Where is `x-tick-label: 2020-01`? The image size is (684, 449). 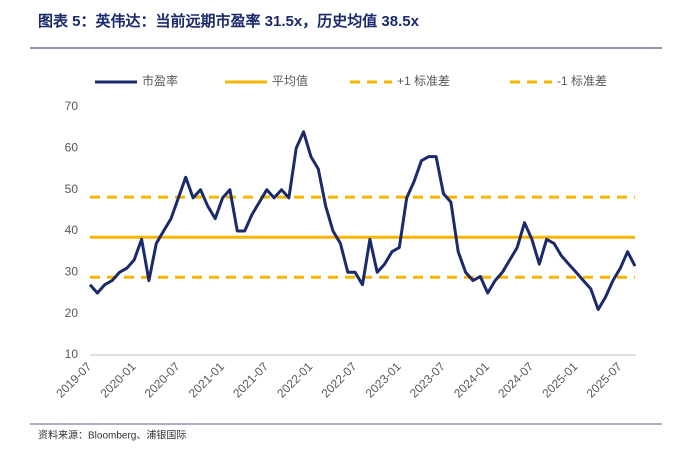 x-tick-label: 2020-01 is located at coordinates (118, 379).